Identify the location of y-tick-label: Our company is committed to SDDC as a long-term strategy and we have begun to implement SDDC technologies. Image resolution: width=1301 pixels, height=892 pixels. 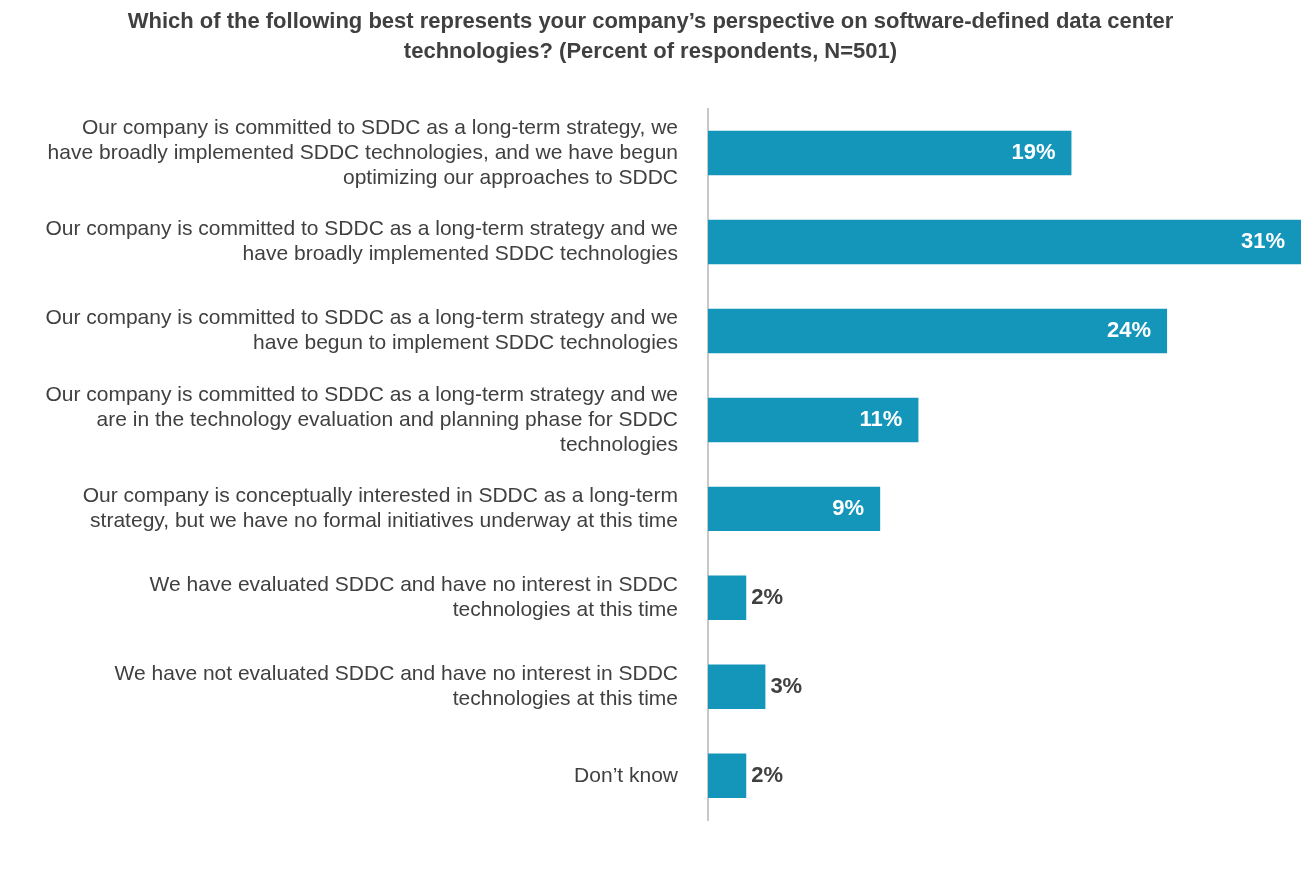
(361, 329).